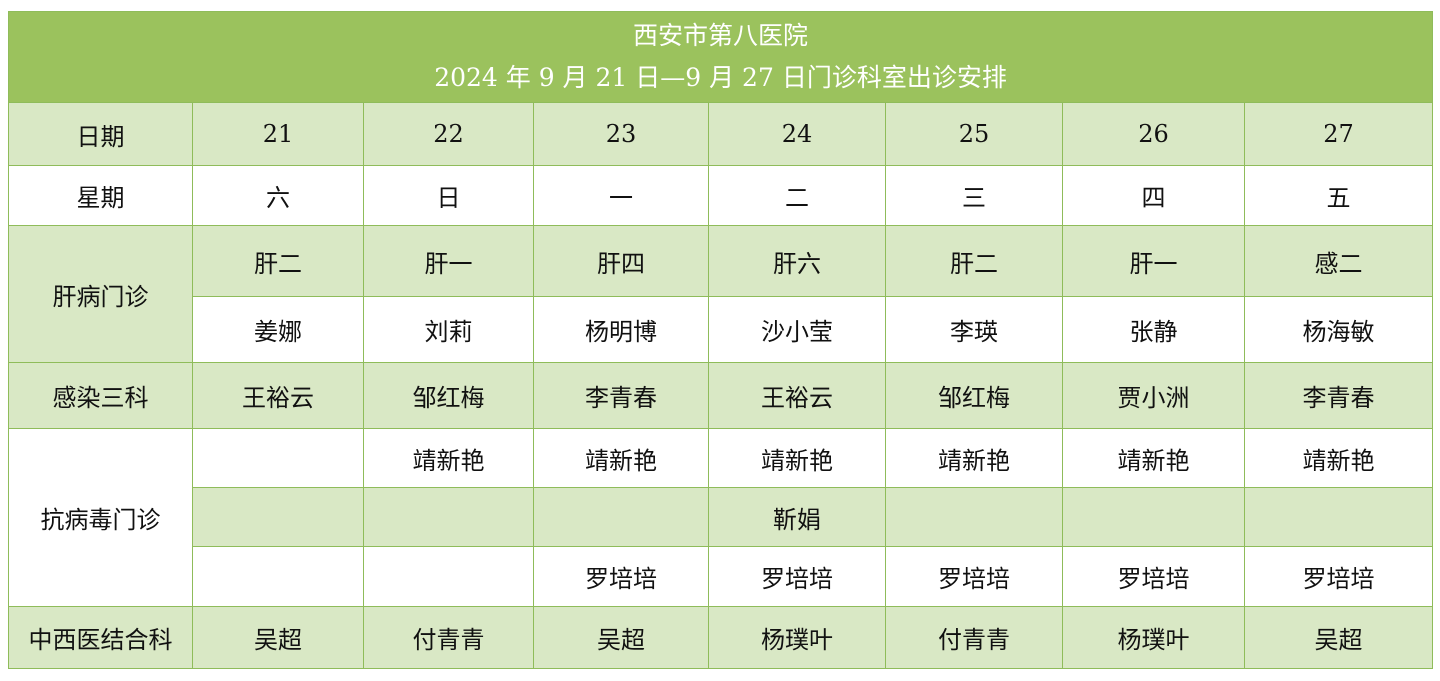  What do you see at coordinates (797, 134) in the screenshot?
I see `date-cell: 24` at bounding box center [797, 134].